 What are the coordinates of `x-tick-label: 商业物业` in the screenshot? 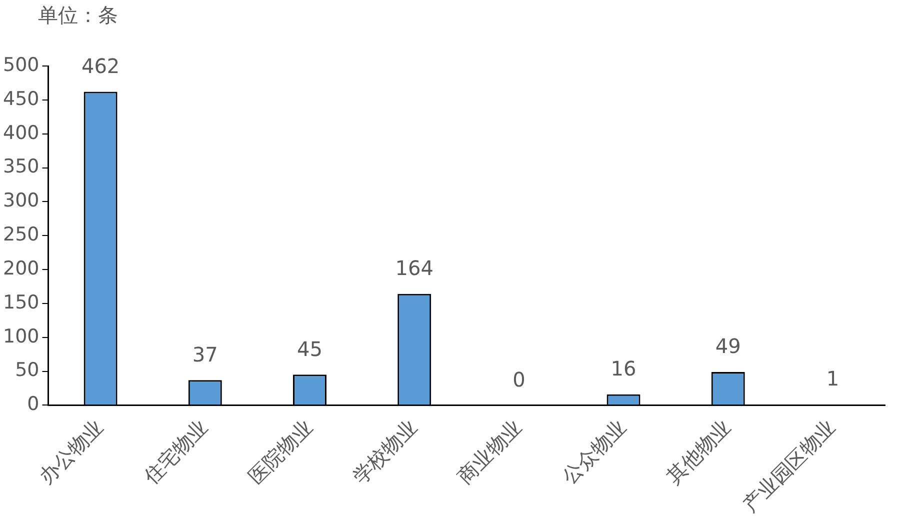 It's located at (489, 451).